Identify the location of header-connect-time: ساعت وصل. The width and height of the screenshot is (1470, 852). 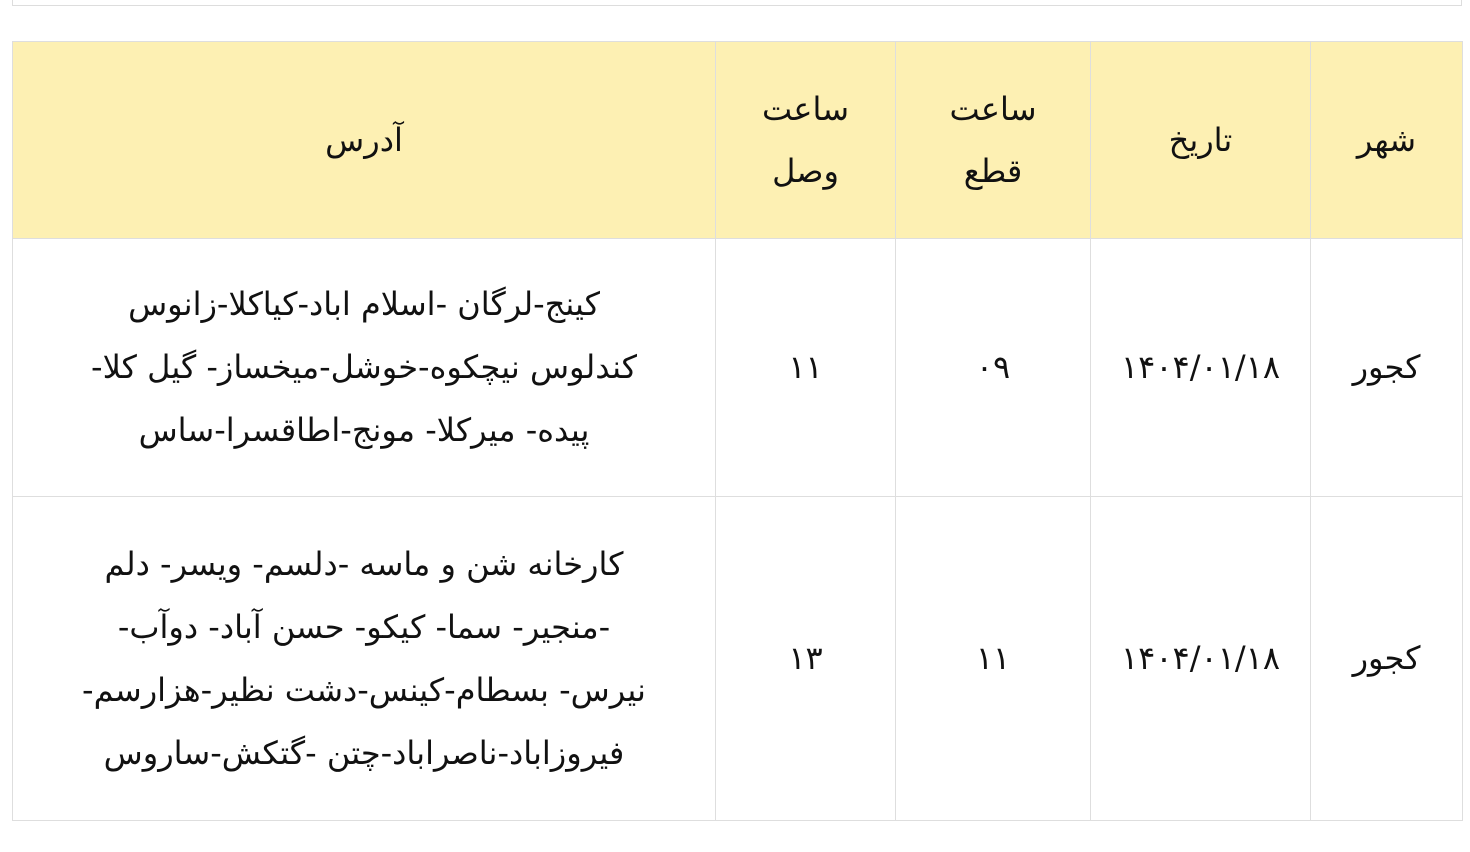
(805, 140).